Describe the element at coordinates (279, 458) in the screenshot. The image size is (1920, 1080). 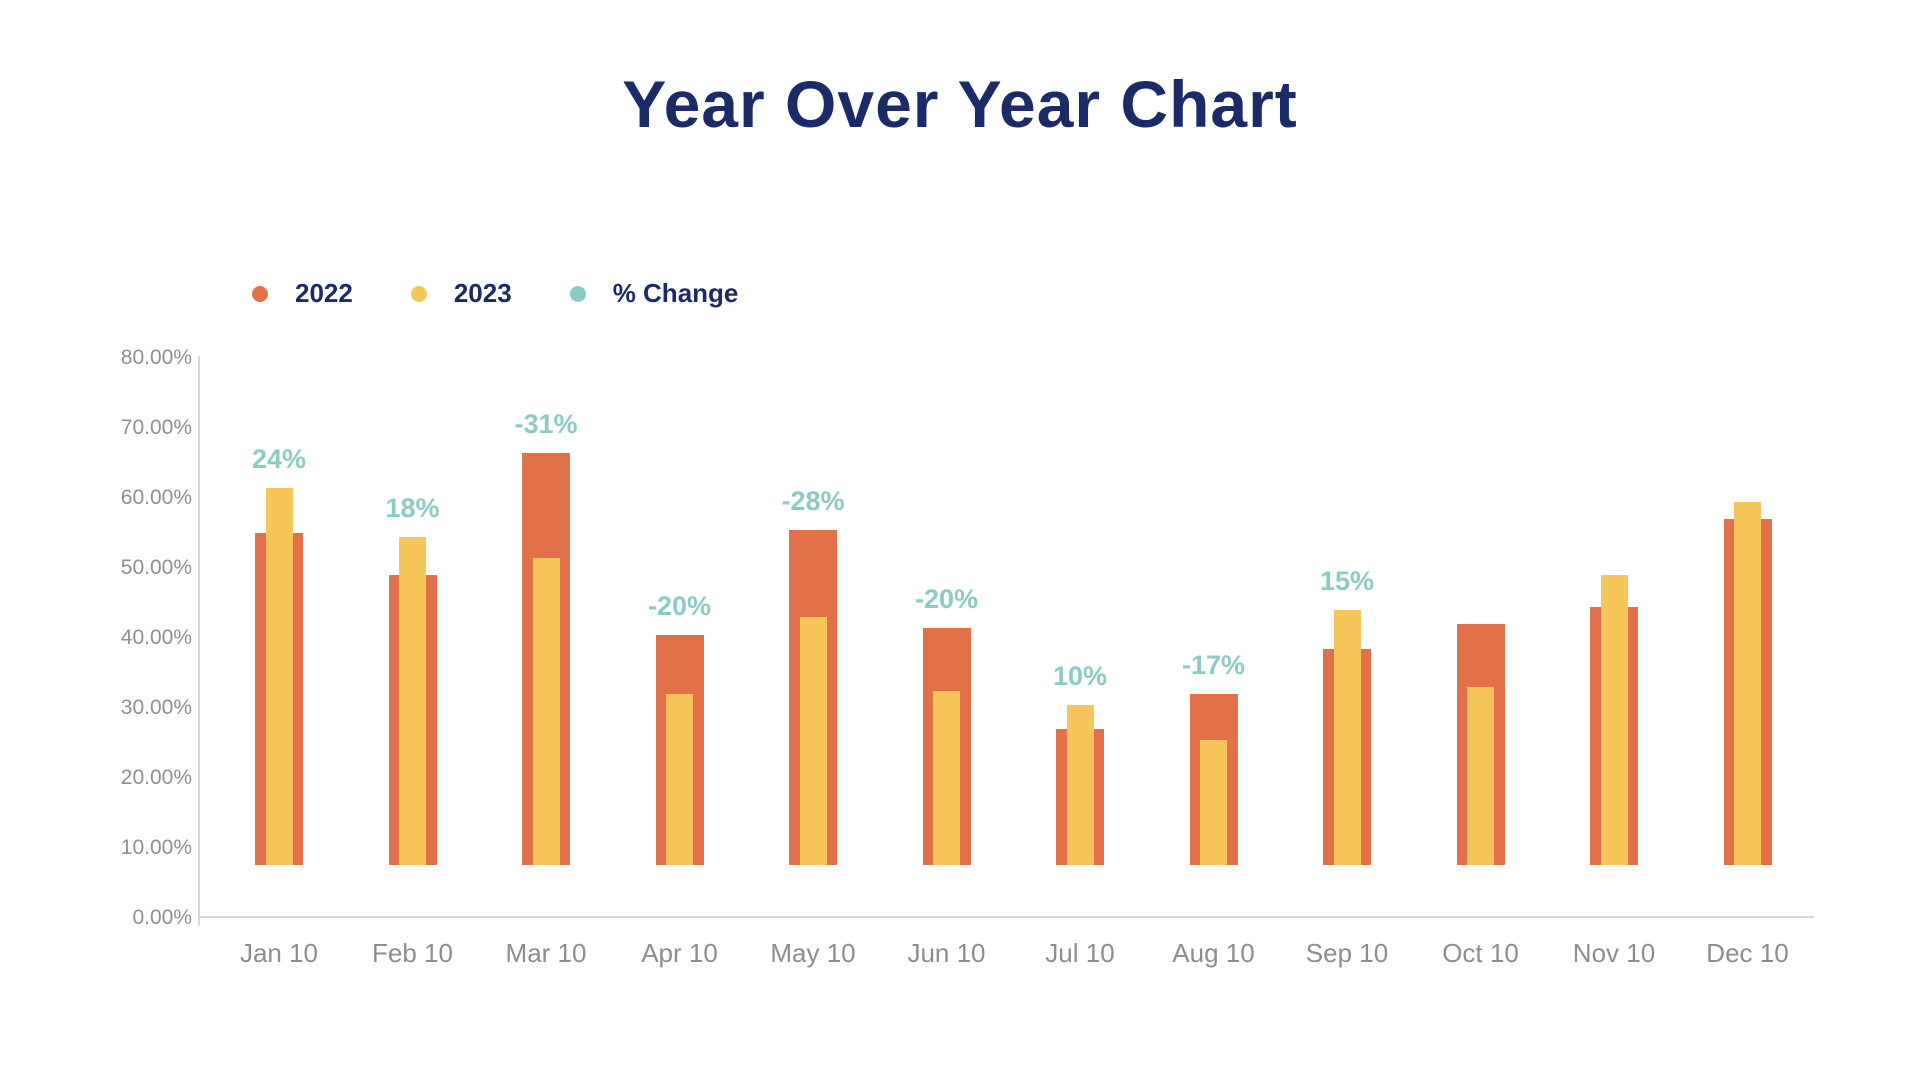
I see `pct-change-label: 24%` at that location.